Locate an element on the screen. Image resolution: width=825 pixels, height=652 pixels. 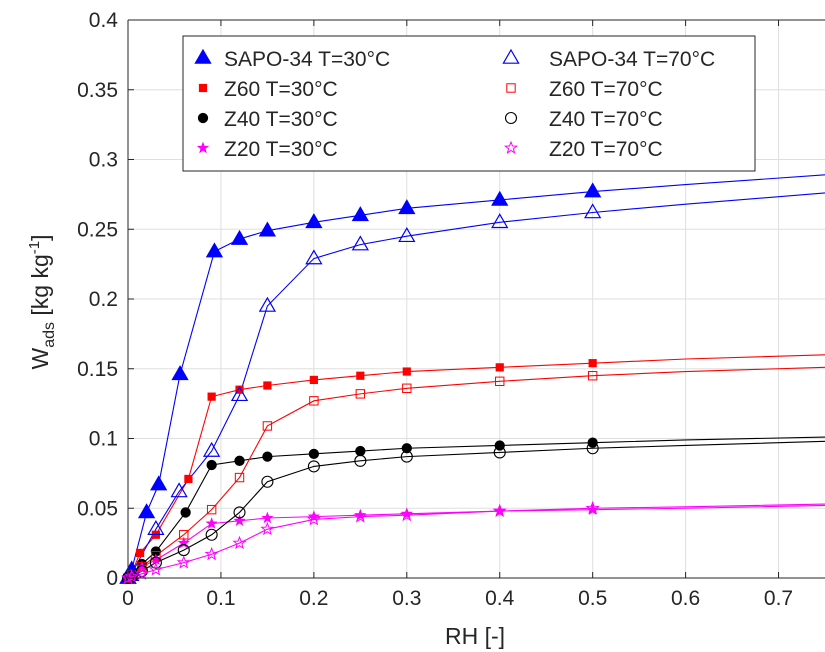
legend-entry: Z20 T=70°C is located at coordinates (583, 149).